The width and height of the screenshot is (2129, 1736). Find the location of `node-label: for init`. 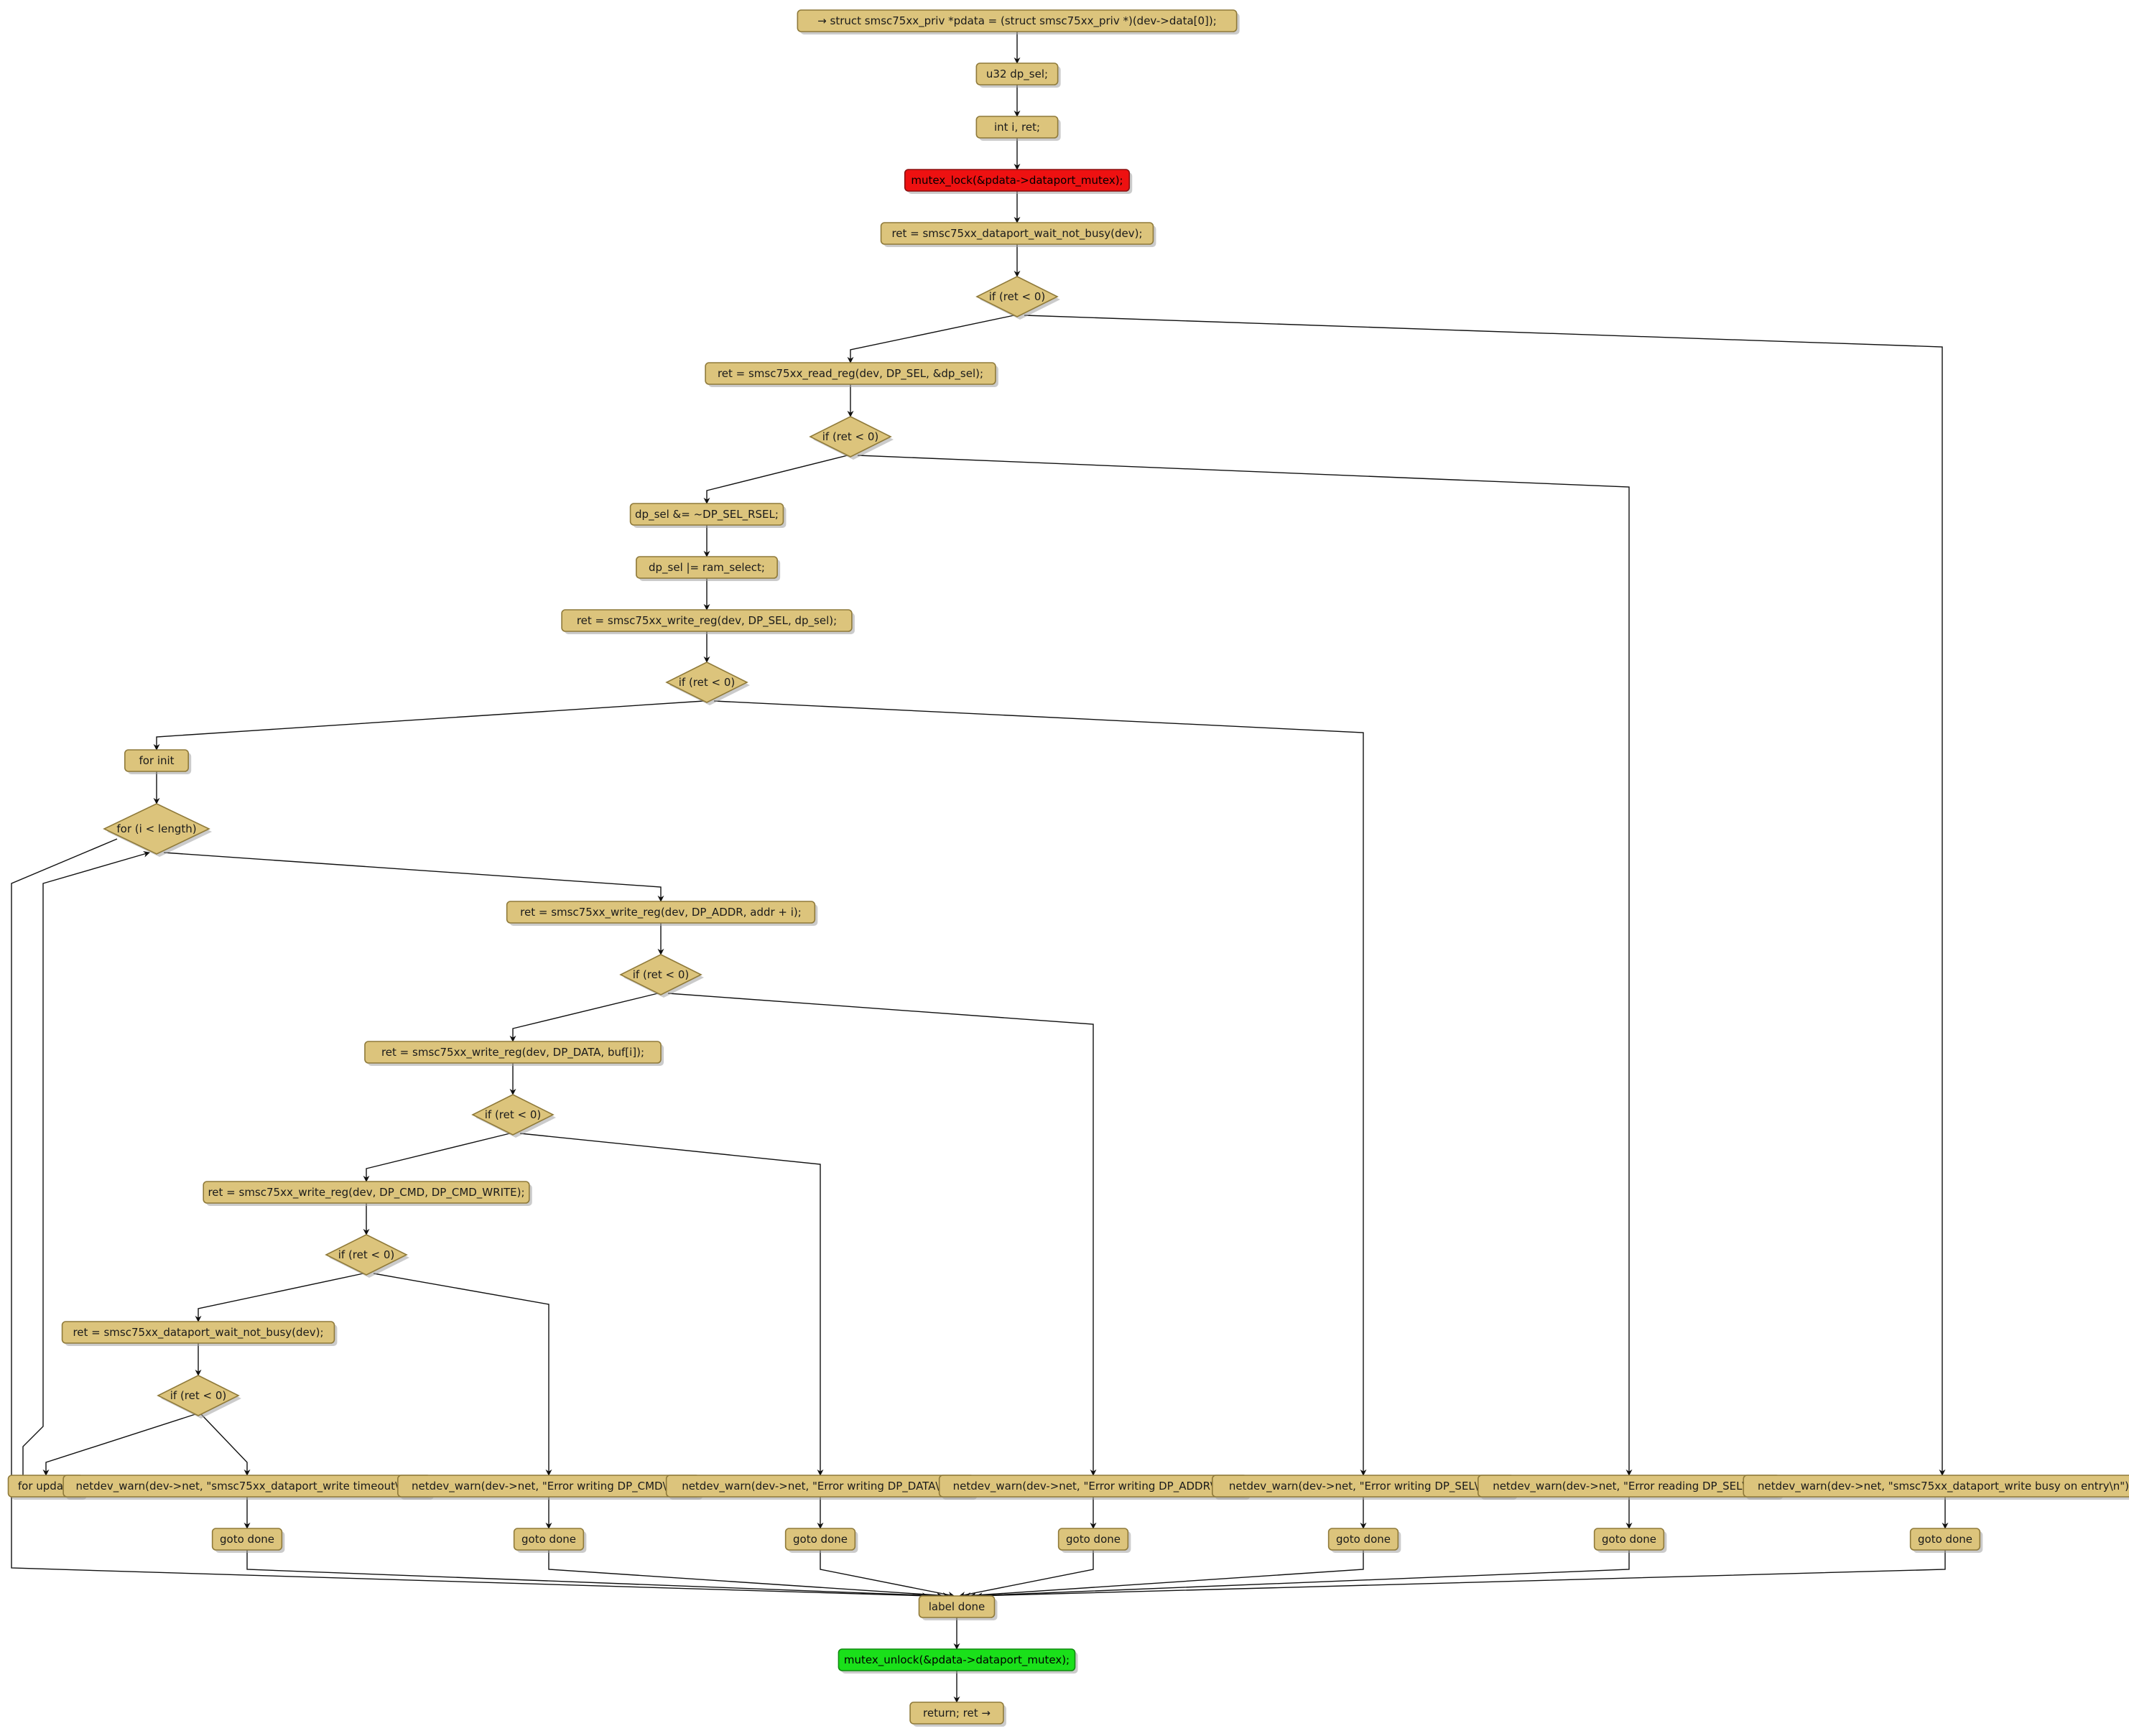

node-label: for init is located at coordinates (156, 761).